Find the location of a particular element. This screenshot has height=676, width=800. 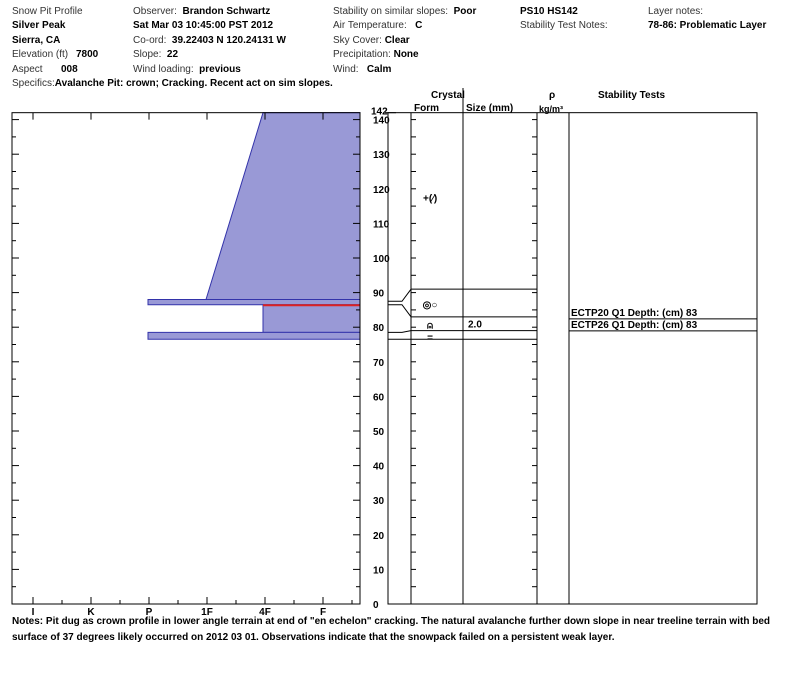

elevation: 7800 is located at coordinates (87, 54).